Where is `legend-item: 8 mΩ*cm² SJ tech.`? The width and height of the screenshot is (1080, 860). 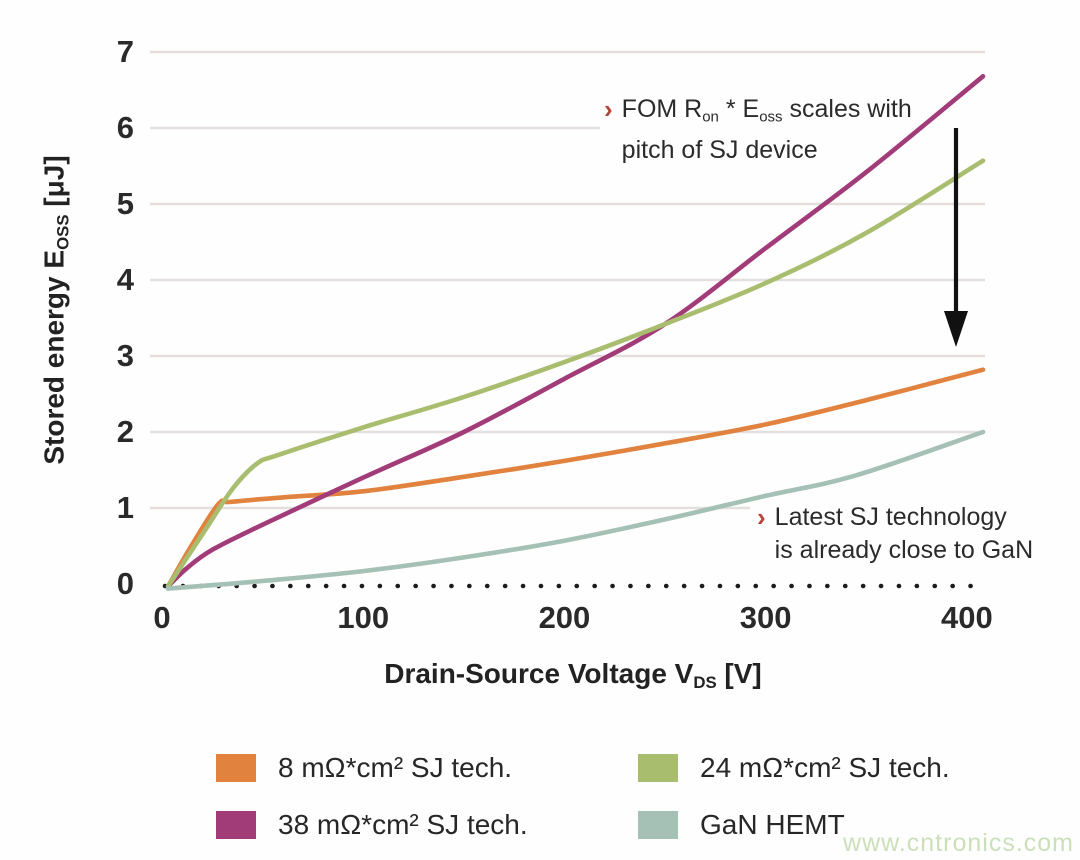
legend-item: 8 mΩ*cm² SJ tech. is located at coordinates (364, 768).